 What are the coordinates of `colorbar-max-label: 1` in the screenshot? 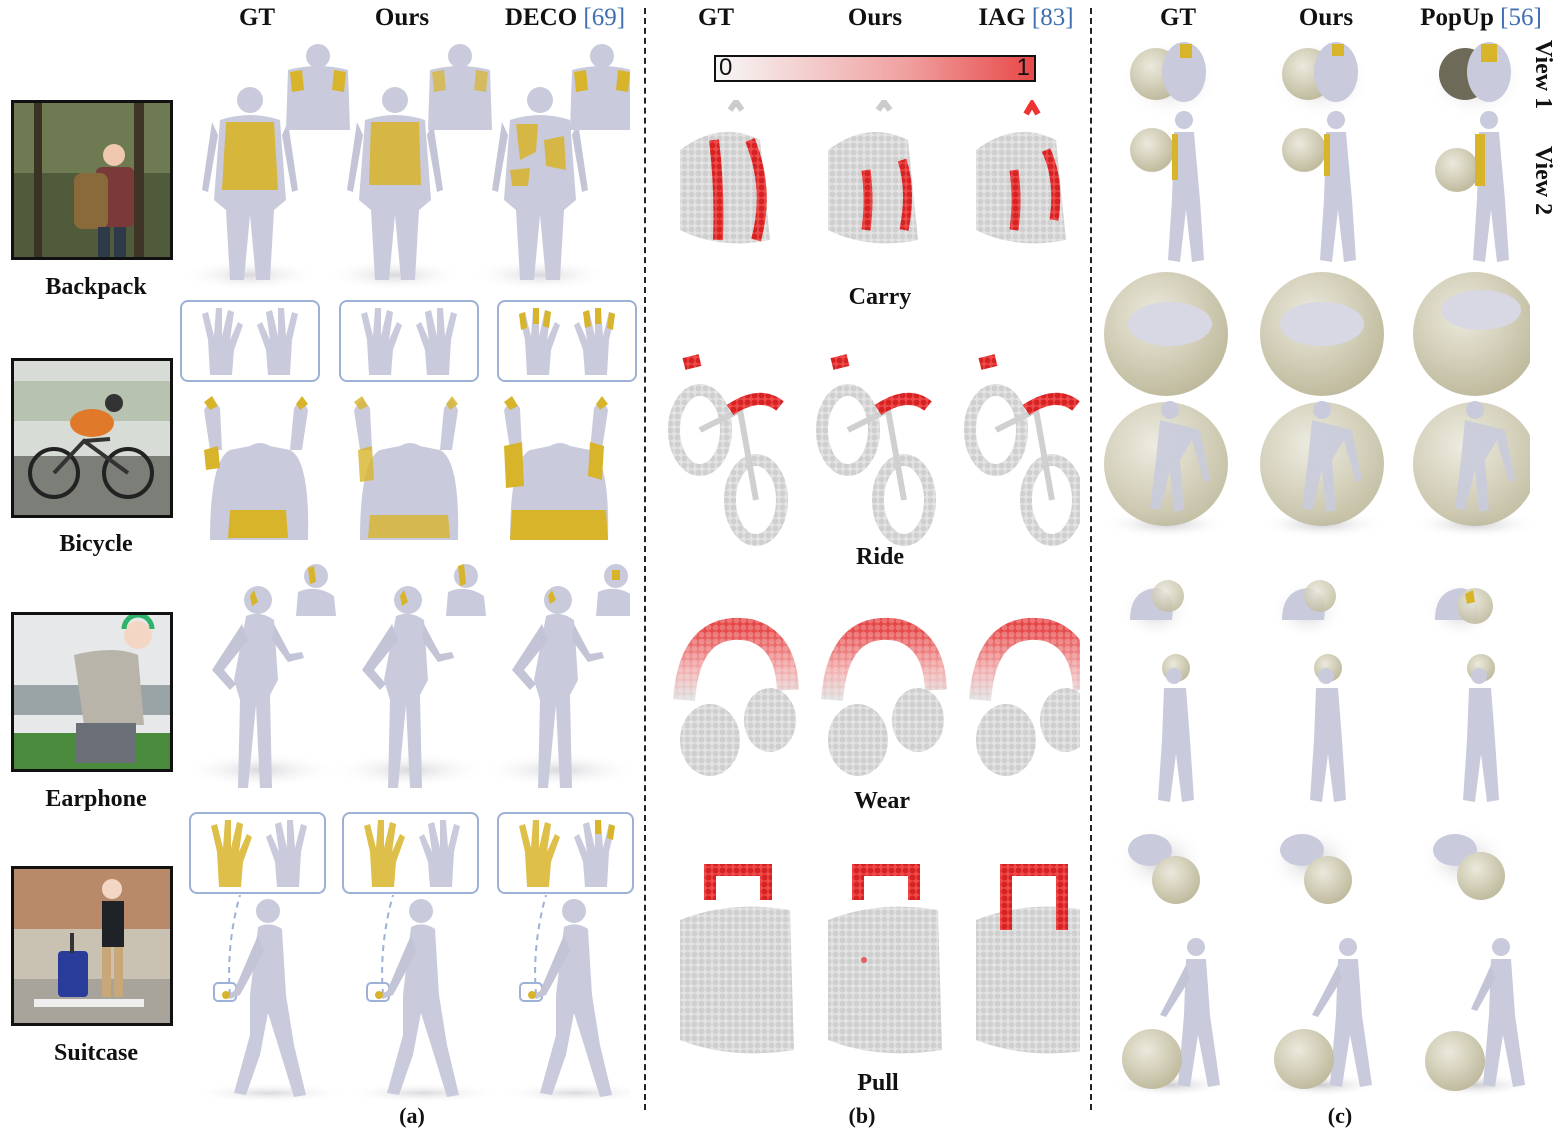 It's located at (1023, 67).